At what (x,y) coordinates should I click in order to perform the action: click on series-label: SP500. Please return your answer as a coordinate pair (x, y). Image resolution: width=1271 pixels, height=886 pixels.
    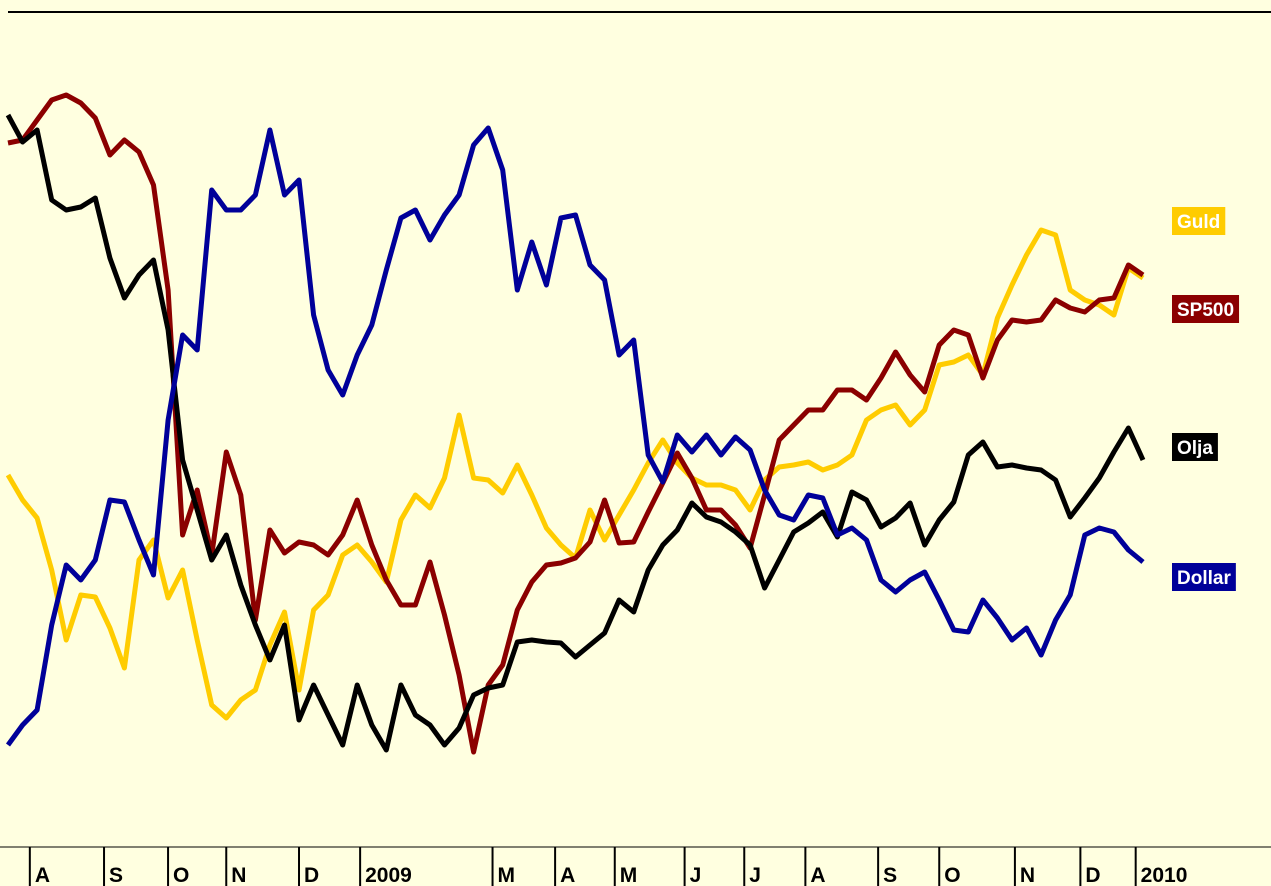
    Looking at the image, I should click on (1205, 310).